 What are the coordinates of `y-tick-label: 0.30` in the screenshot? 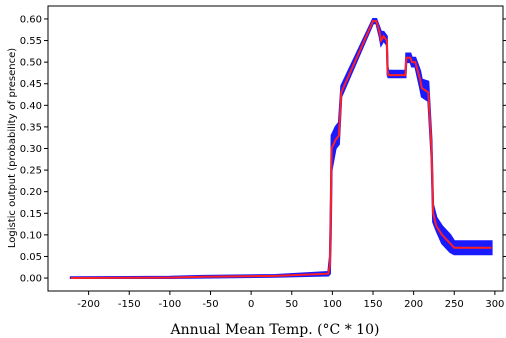 It's located at (31, 149).